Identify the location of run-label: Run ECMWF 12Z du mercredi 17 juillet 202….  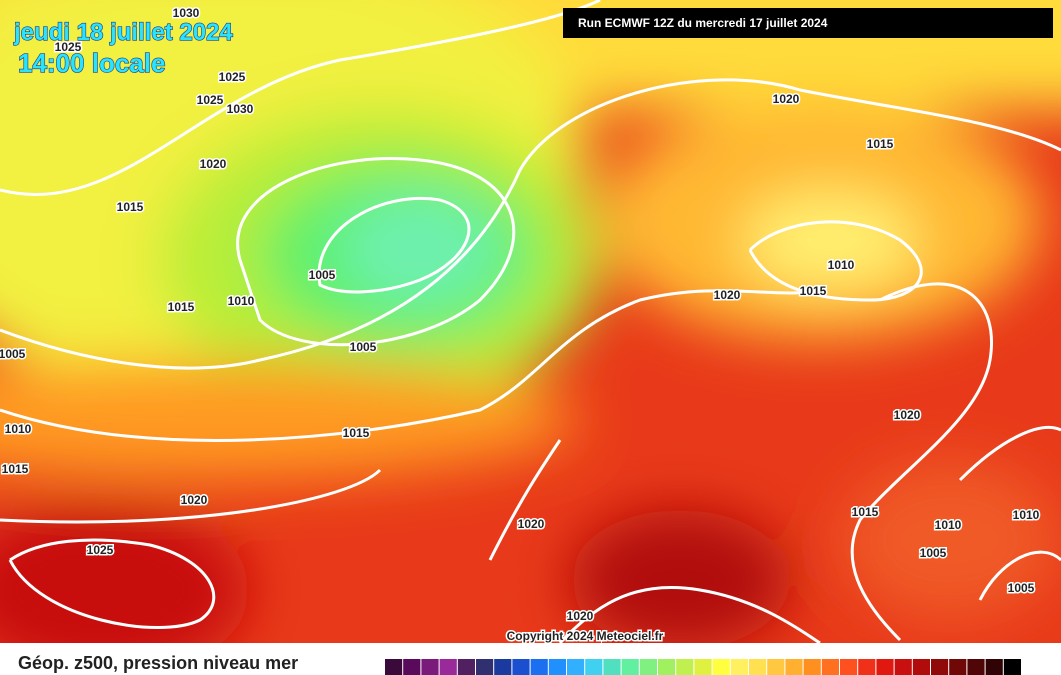
(703, 23).